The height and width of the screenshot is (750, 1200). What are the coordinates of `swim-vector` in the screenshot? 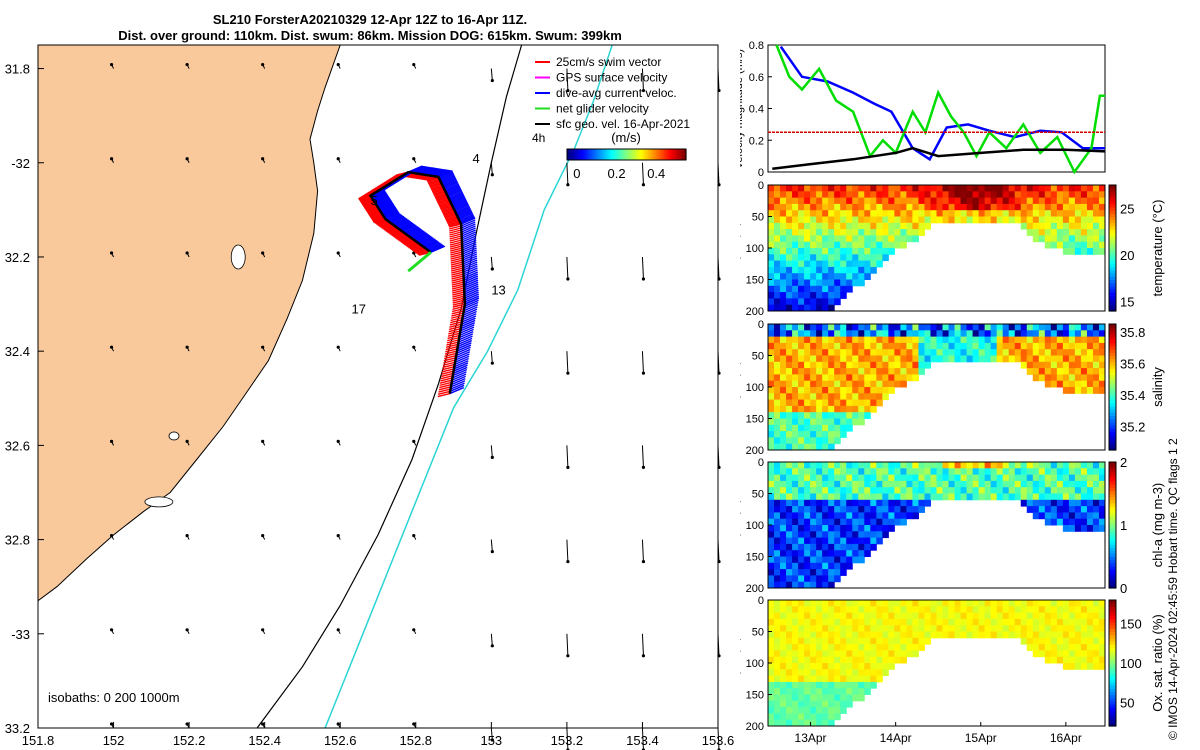 It's located at (403, 238).